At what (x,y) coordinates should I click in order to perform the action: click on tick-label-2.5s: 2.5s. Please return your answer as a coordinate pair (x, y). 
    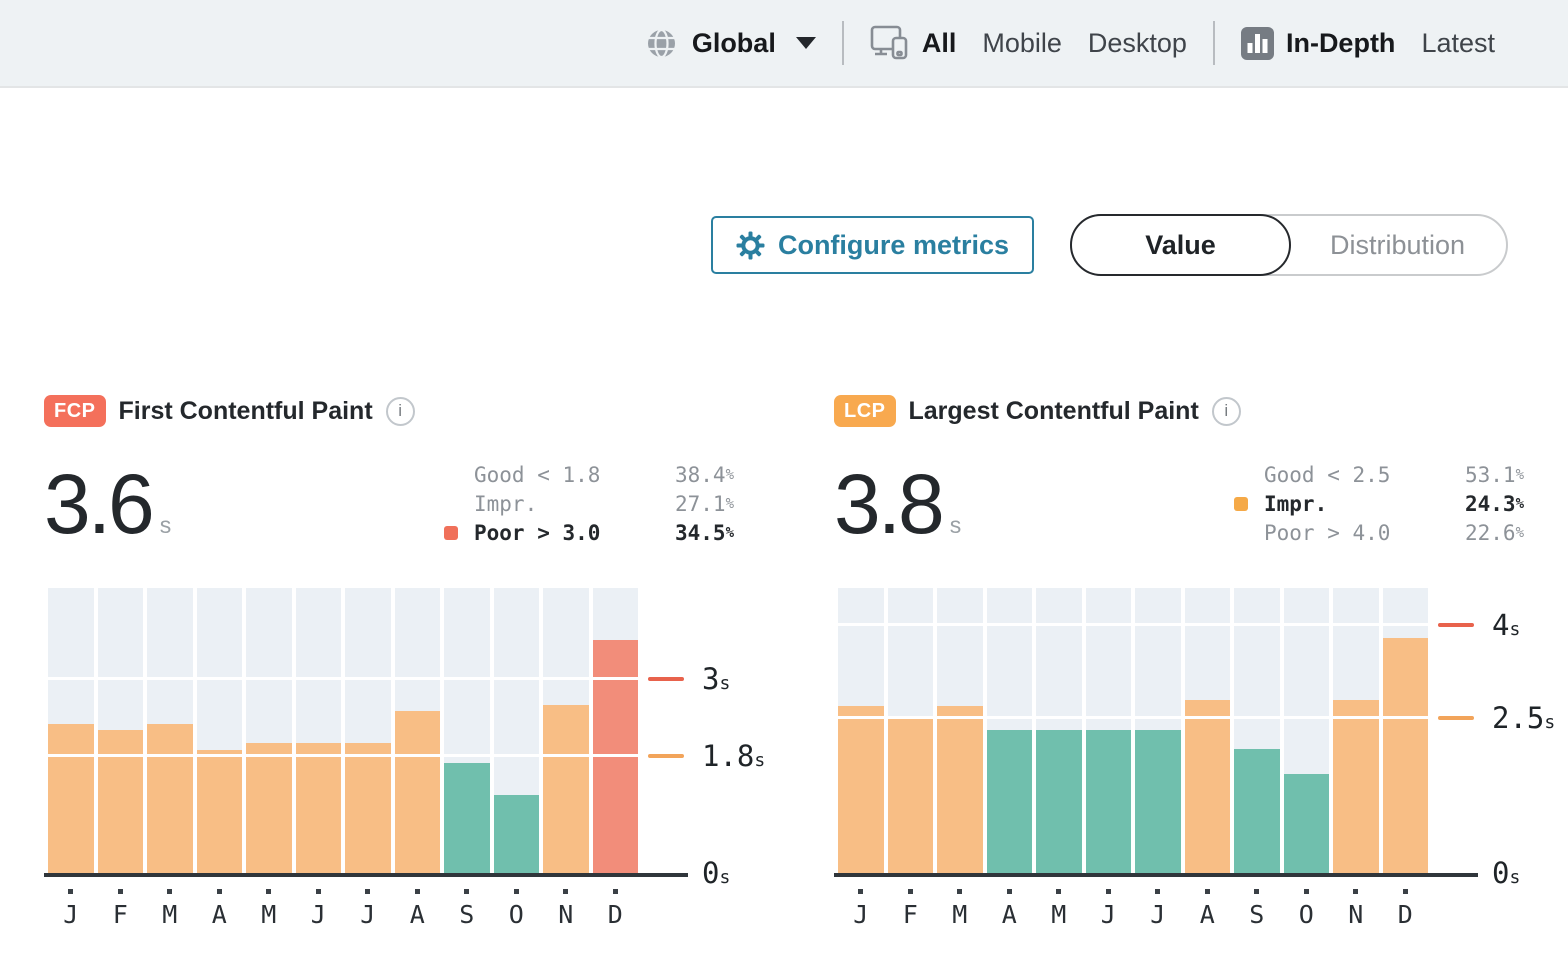
    Looking at the image, I should click on (1524, 718).